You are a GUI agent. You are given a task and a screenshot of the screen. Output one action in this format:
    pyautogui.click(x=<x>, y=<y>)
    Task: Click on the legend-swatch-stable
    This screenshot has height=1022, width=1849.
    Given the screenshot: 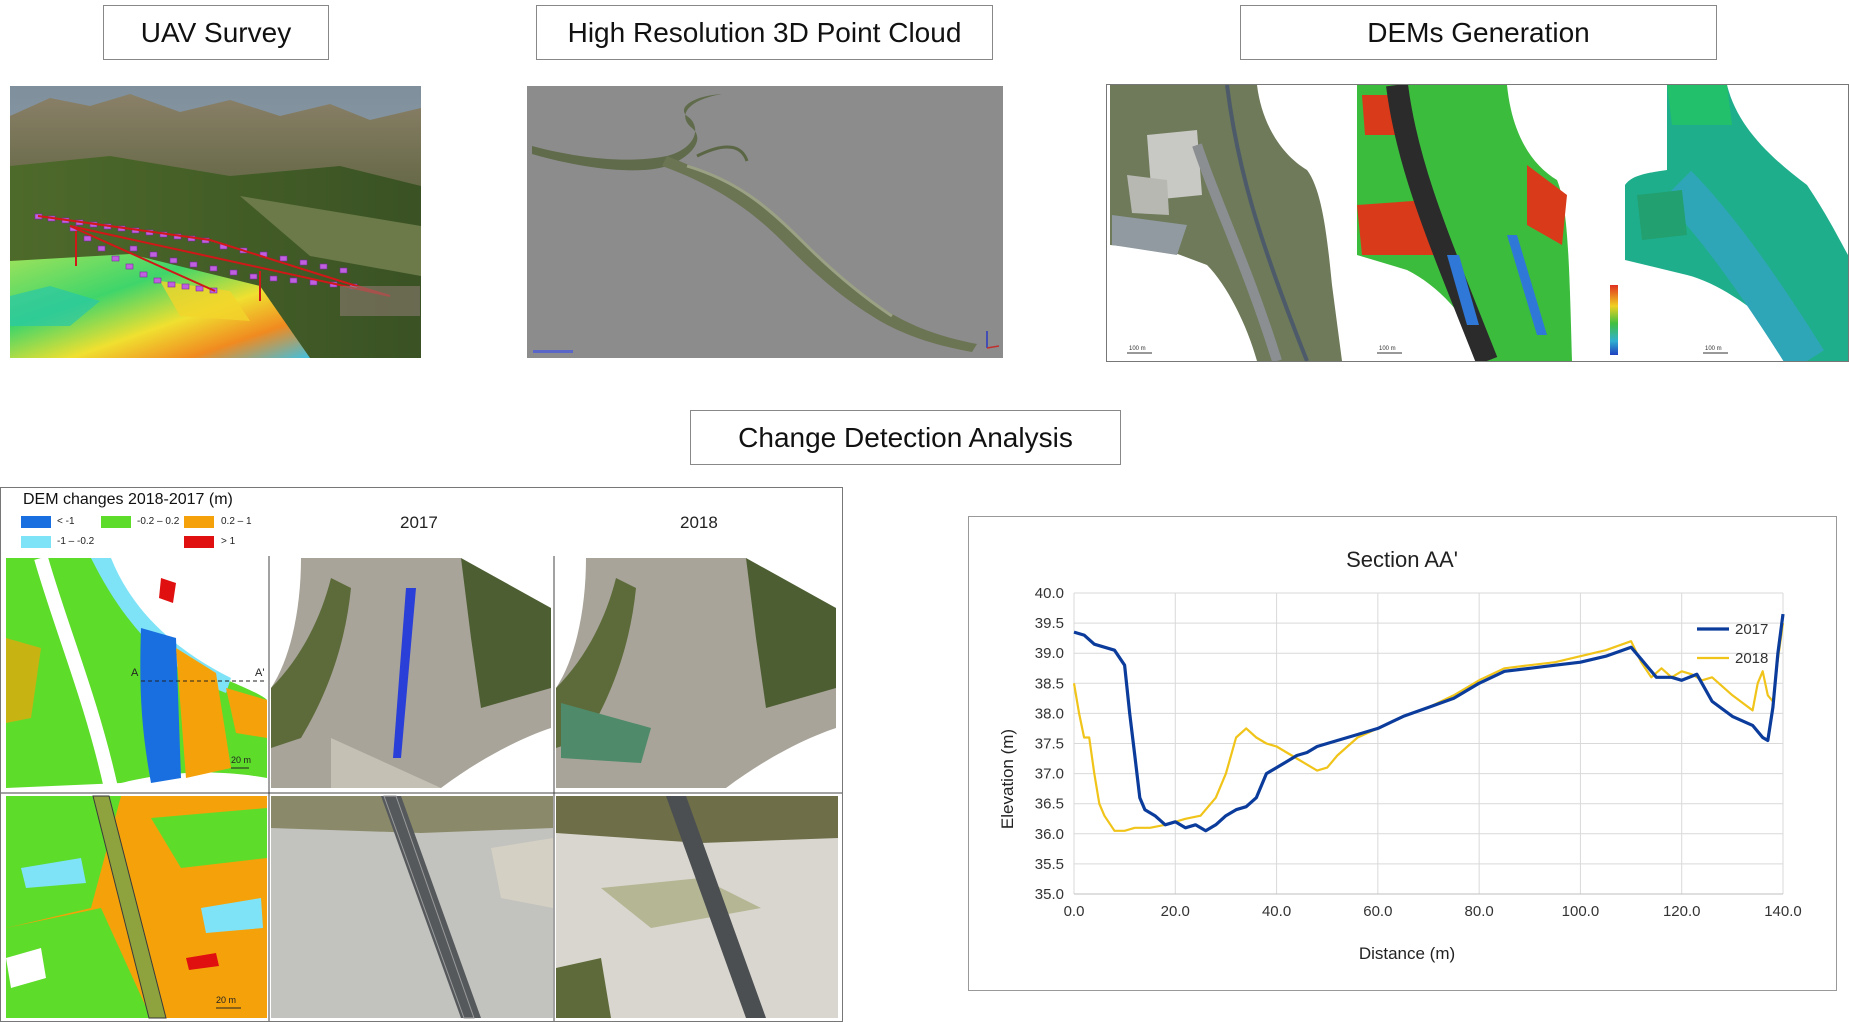 What is the action you would take?
    pyautogui.click(x=116, y=522)
    